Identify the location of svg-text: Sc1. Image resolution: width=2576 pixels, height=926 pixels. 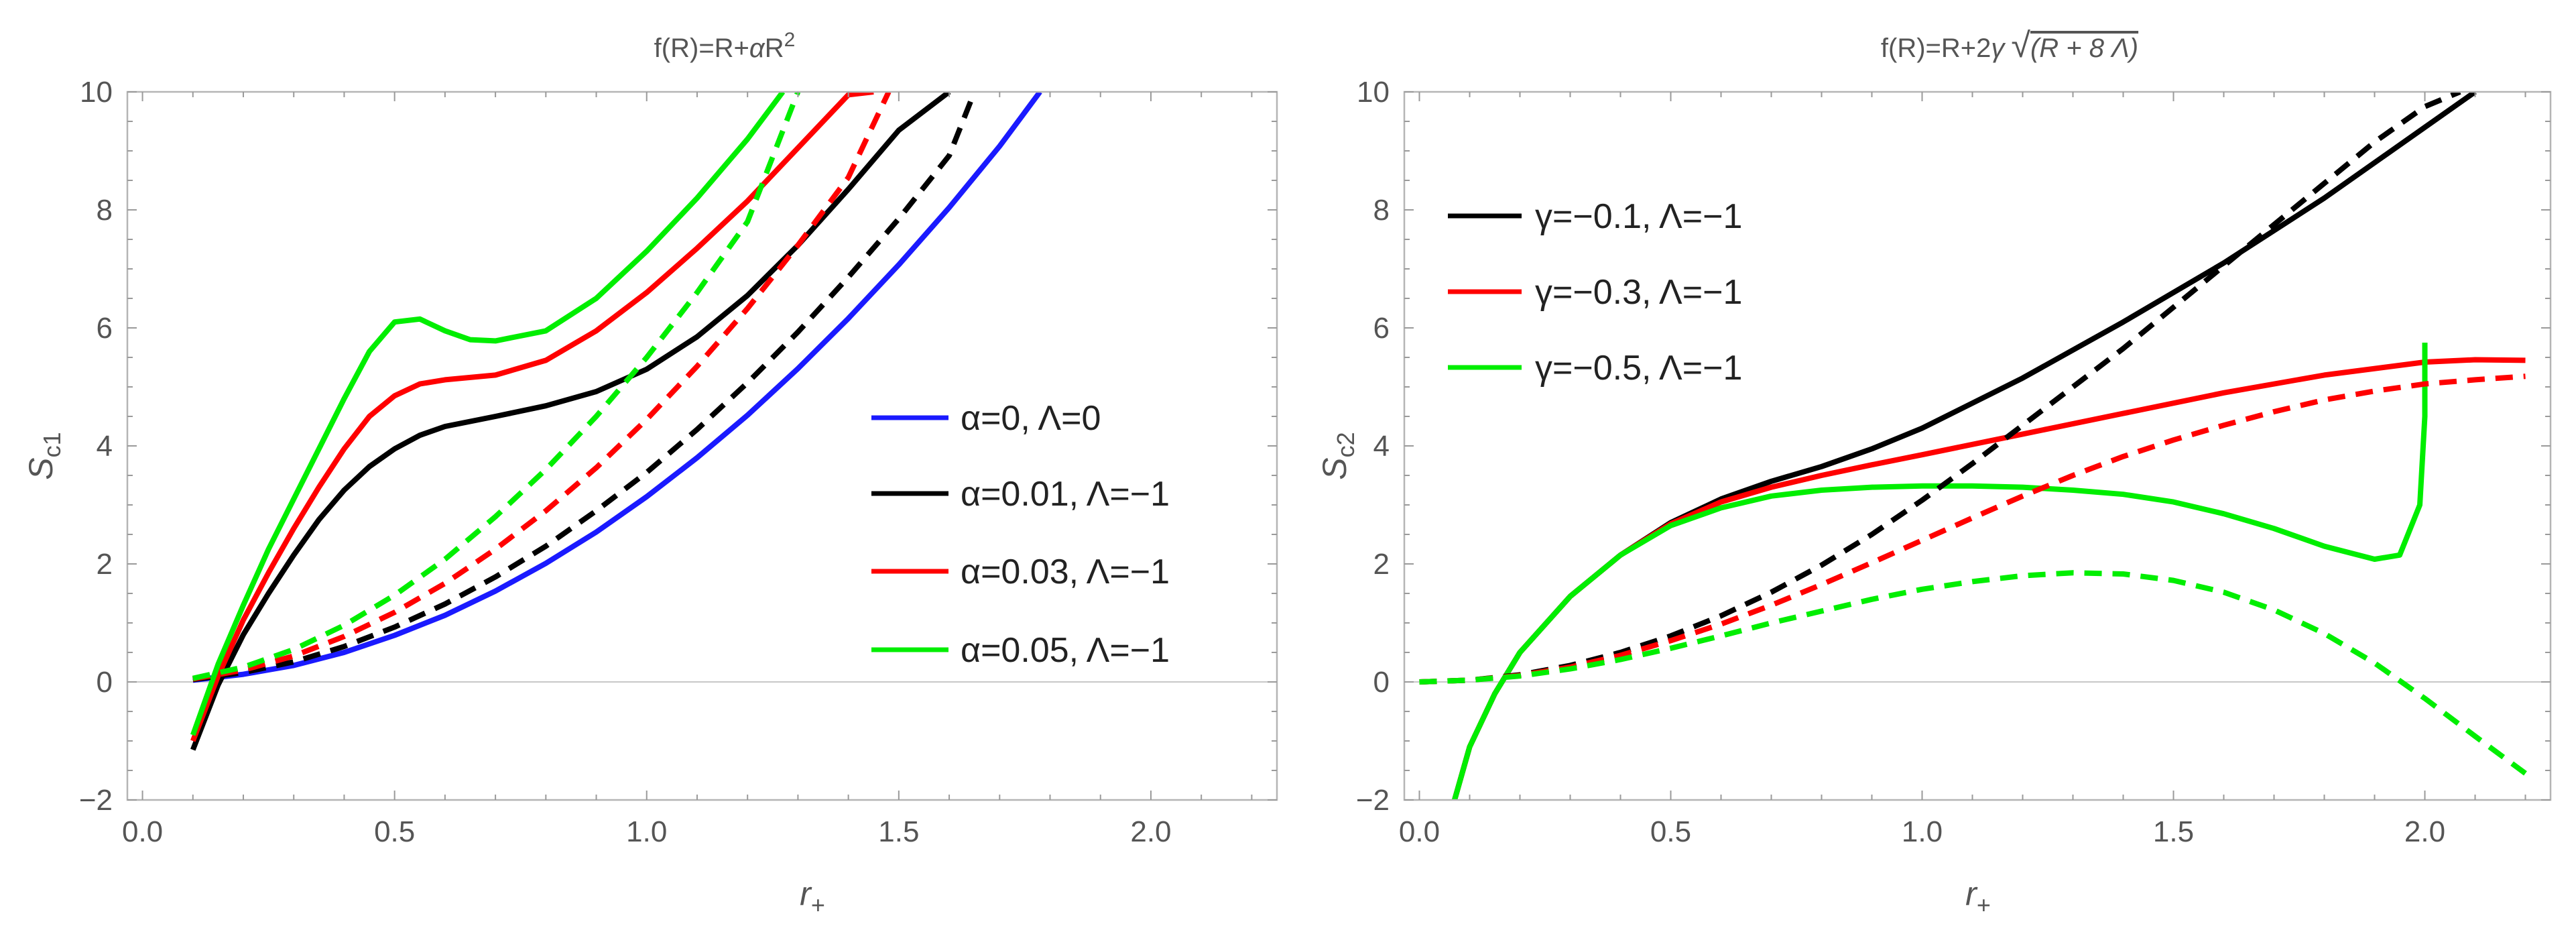
(44, 455).